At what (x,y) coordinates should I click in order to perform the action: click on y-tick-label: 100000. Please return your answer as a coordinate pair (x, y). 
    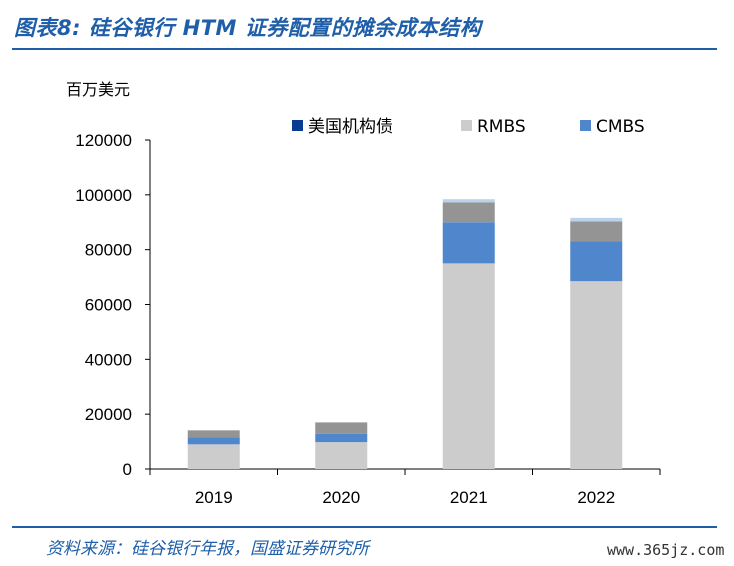
    Looking at the image, I should click on (103, 195).